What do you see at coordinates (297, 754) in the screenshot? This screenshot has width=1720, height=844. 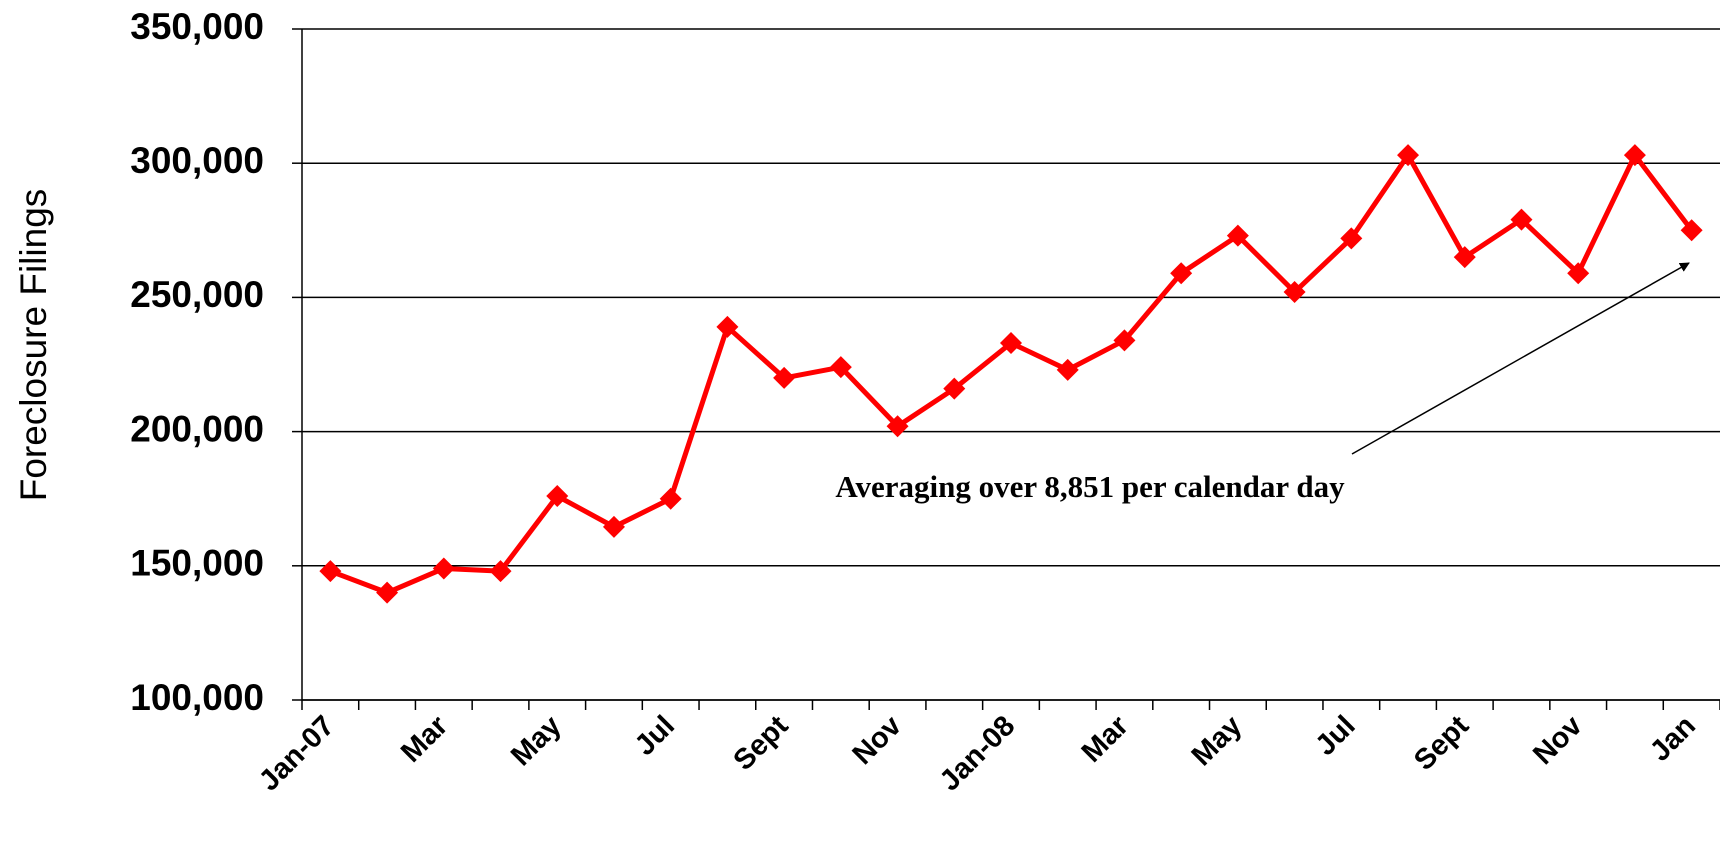 I see `x-tick-label: Jan-07` at bounding box center [297, 754].